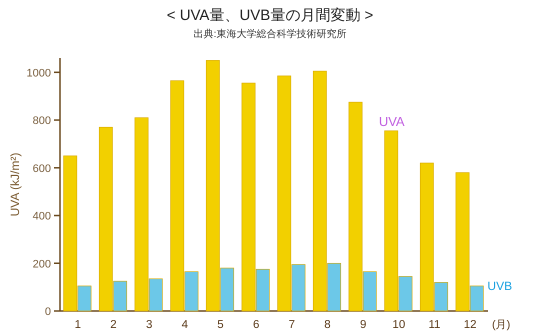  Describe the element at coordinates (41, 264) in the screenshot. I see `y-tick-label: 200` at that location.